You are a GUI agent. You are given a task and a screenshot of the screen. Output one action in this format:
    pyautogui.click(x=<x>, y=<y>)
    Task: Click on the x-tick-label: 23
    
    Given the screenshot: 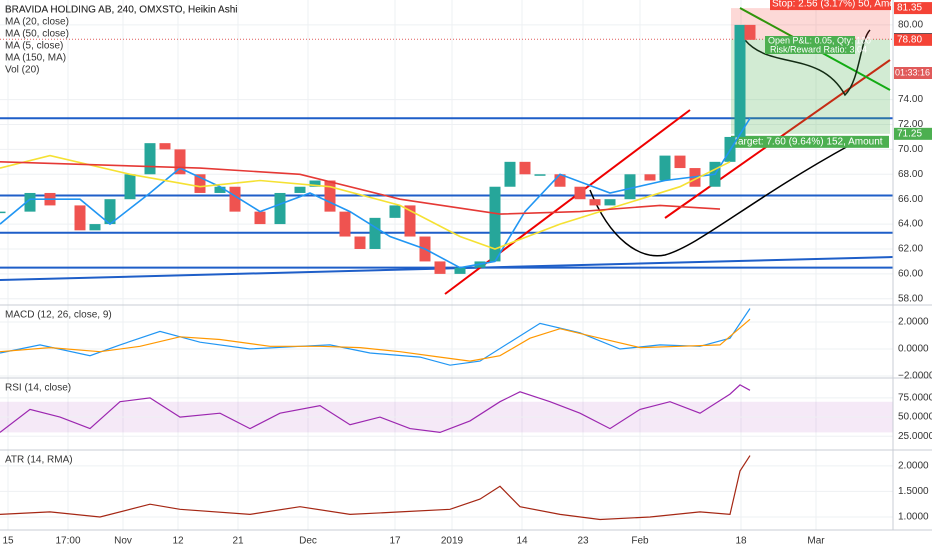 What is the action you would take?
    pyautogui.click(x=583, y=541)
    